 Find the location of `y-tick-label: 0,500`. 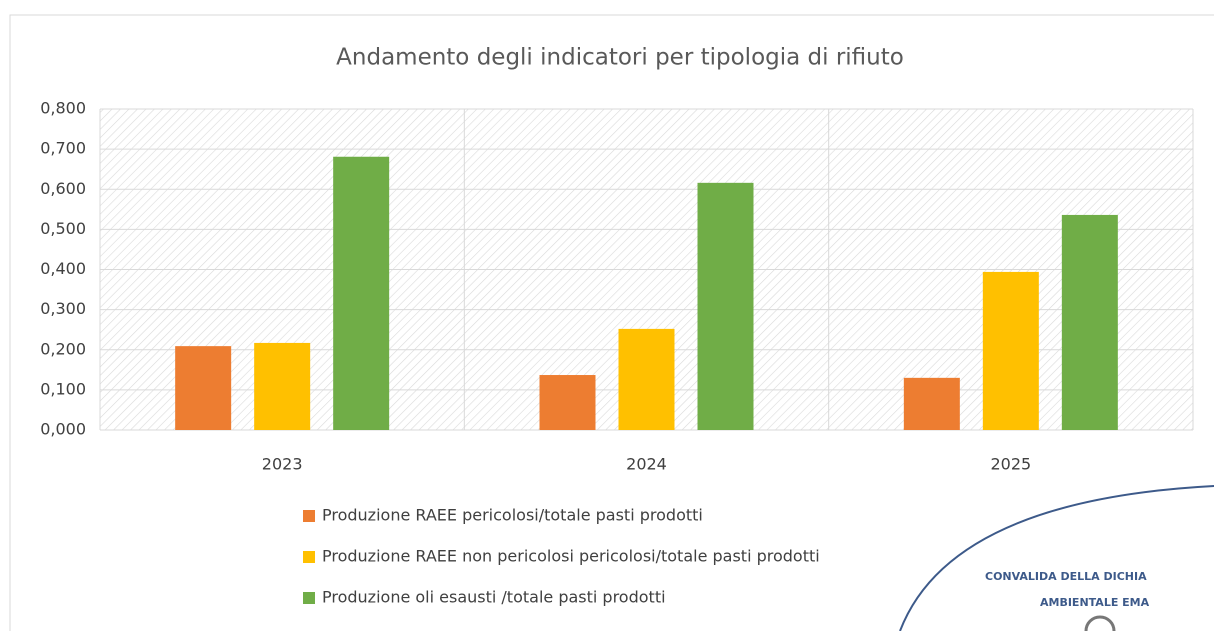

y-tick-label: 0,500 is located at coordinates (63, 228).